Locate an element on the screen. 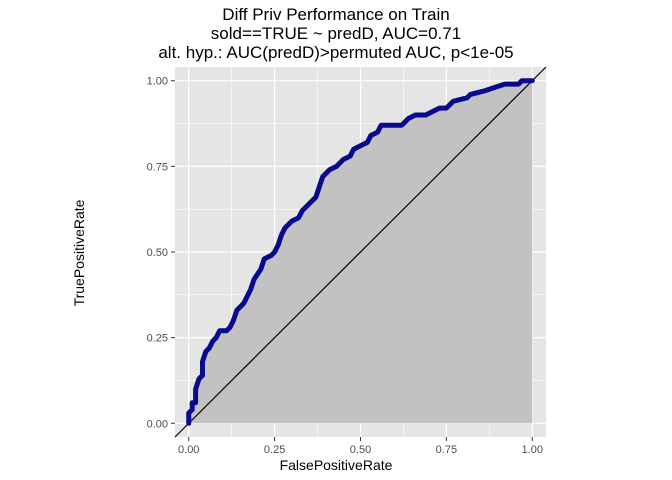 The height and width of the screenshot is (480, 672). y-tick-label: 0.00 is located at coordinates (157, 424).